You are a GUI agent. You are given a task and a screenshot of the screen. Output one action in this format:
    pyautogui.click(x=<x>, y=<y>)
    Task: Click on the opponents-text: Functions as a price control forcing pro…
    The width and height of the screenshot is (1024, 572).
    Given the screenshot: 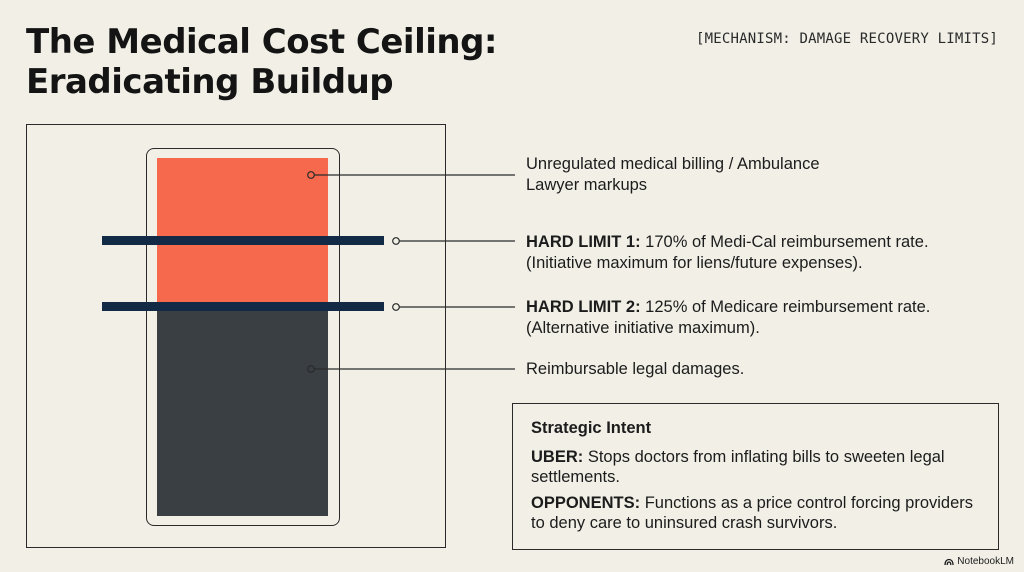 What is the action you would take?
    pyautogui.click(x=752, y=513)
    